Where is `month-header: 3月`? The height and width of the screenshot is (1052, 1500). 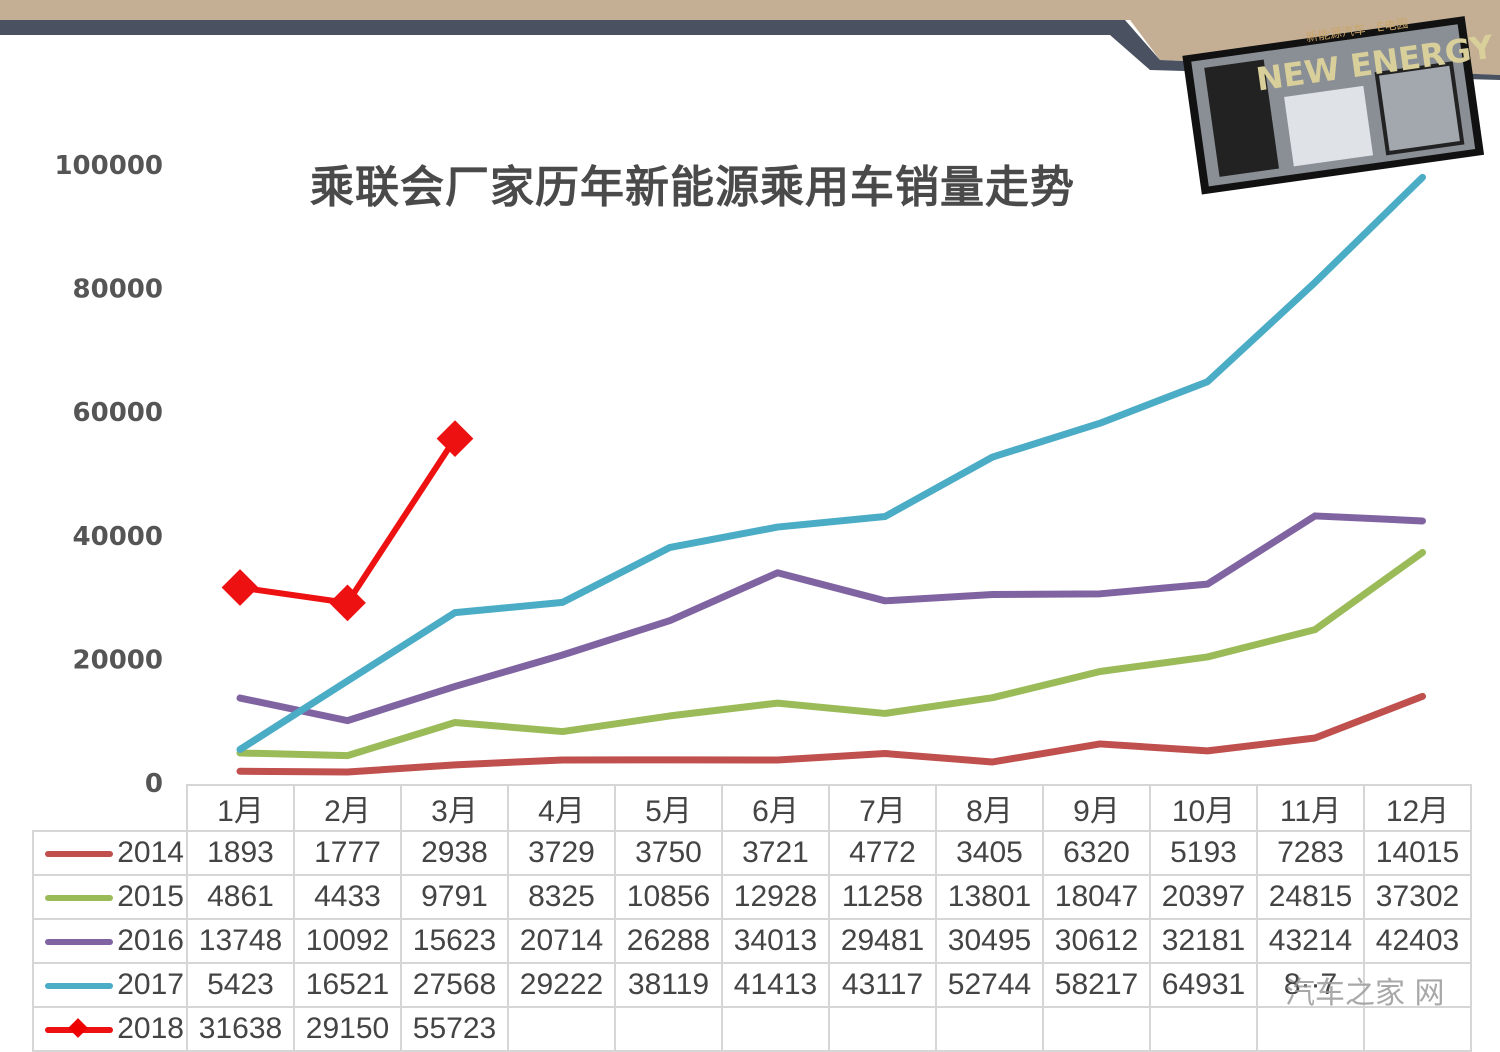
month-header: 3月 is located at coordinates (454, 808).